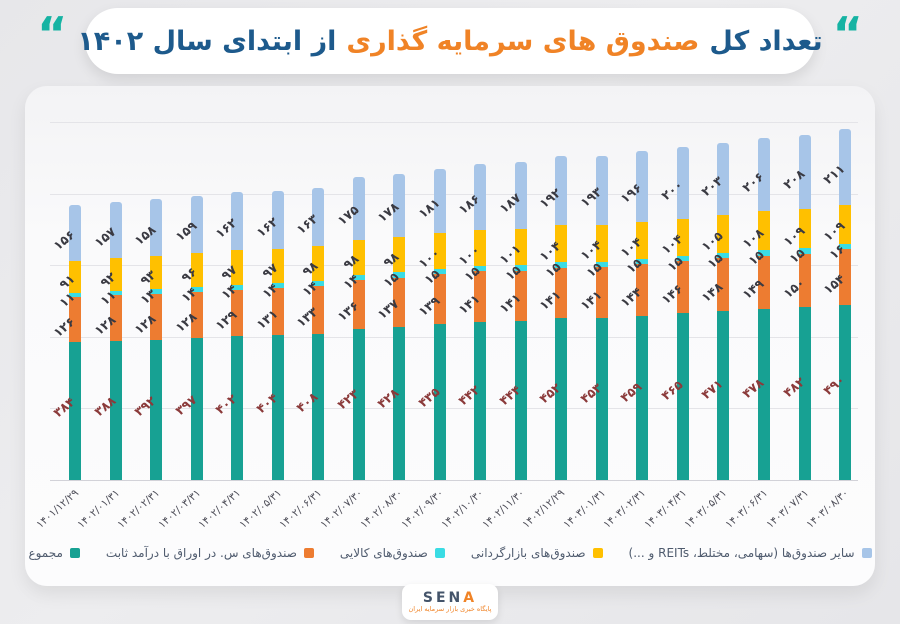 Image resolution: width=900 pixels, height=624 pixels. Describe the element at coordinates (450, 598) in the screenshot. I see `logo-text: SENA` at that location.